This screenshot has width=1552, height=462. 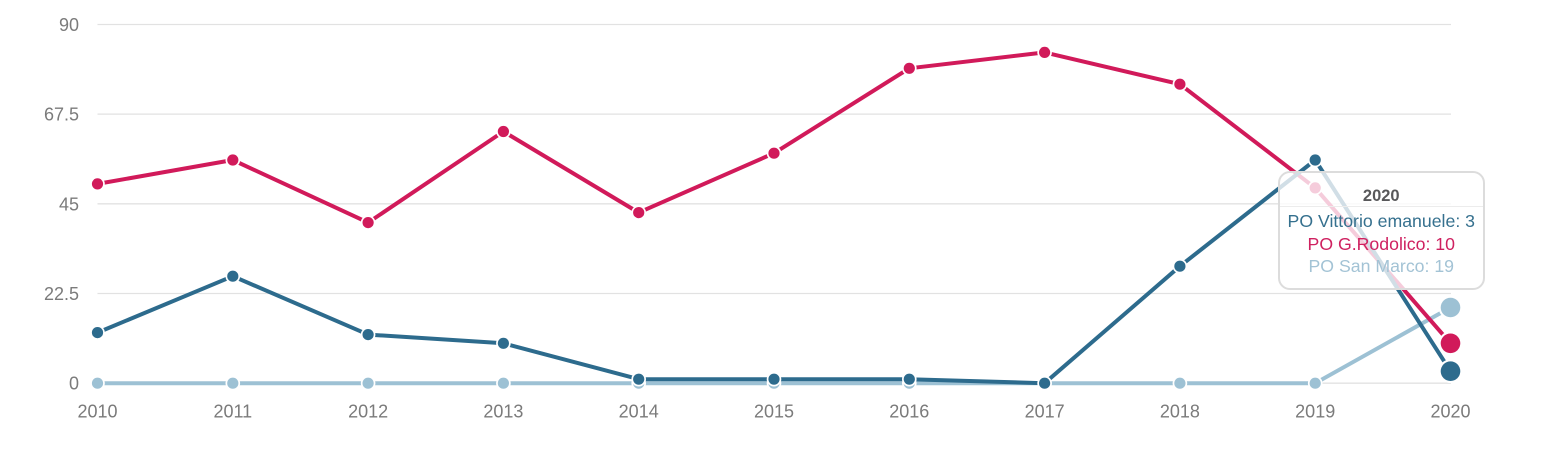 What do you see at coordinates (97, 412) in the screenshot?
I see `svg-text: 2010` at bounding box center [97, 412].